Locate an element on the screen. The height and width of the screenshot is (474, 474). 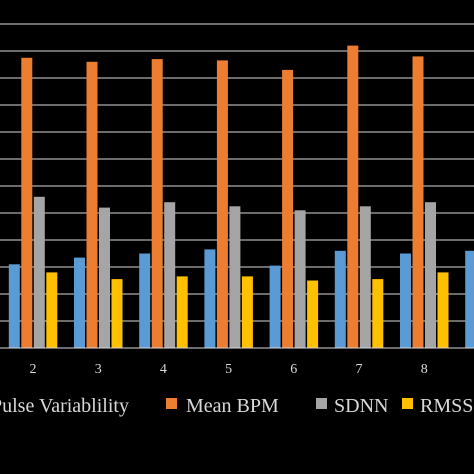
x-tick-label: 6 is located at coordinates (293, 369).